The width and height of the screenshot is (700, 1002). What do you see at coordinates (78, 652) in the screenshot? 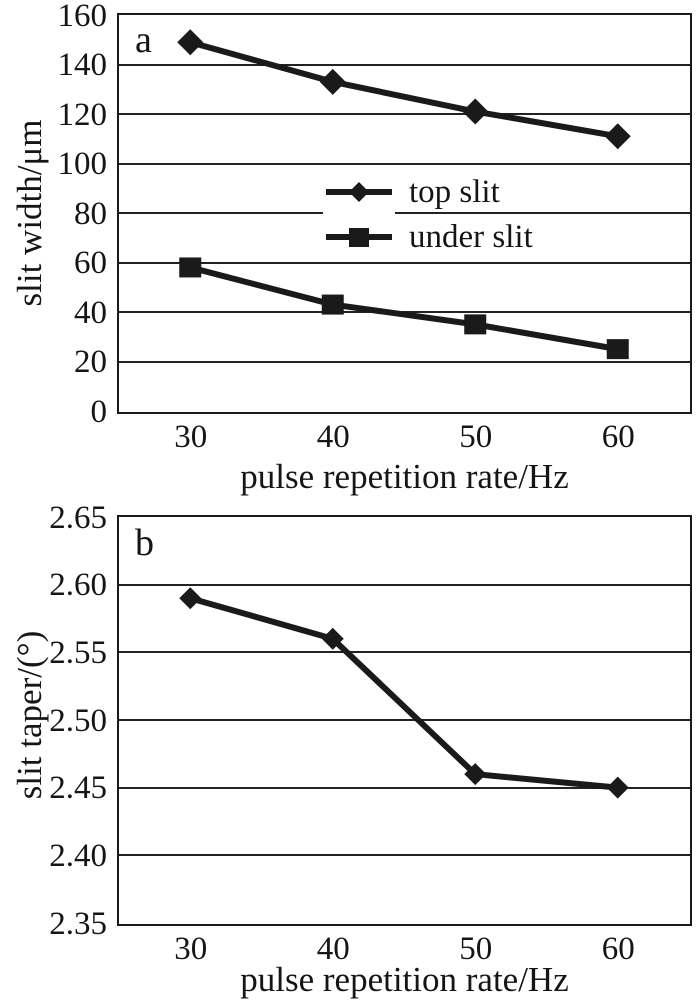
I see `chart-b-y-tick-2.55: 2.55` at bounding box center [78, 652].